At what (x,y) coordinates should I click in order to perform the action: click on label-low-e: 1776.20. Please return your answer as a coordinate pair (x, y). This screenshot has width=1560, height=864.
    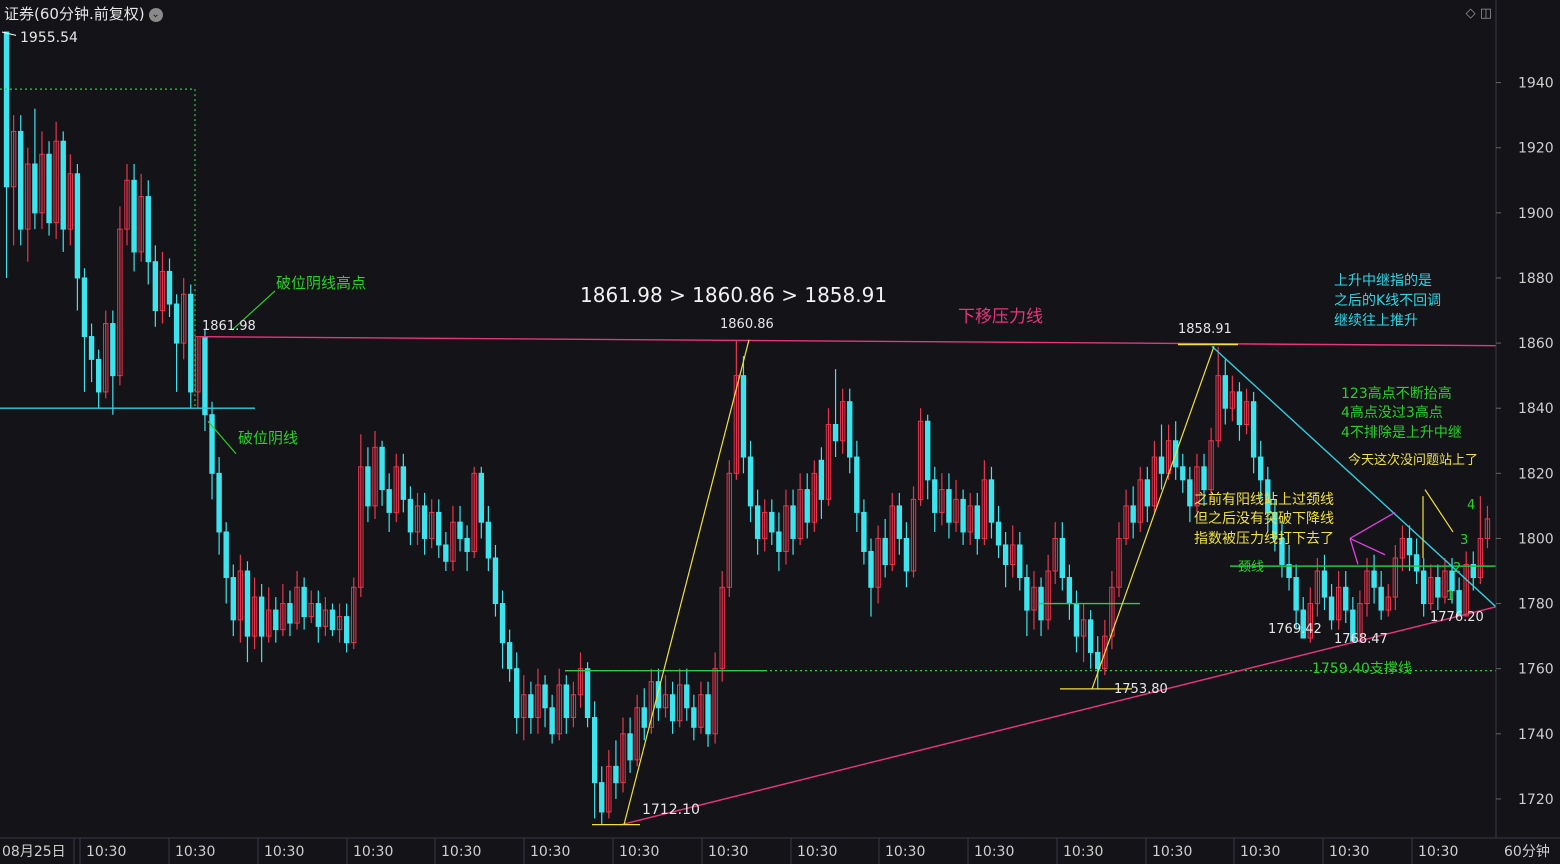
    Looking at the image, I should click on (1457, 617).